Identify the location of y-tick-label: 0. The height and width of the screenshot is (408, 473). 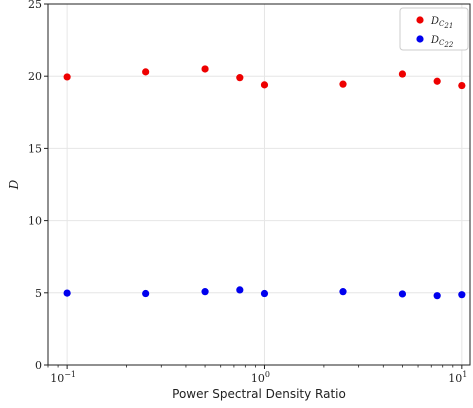
(38, 365).